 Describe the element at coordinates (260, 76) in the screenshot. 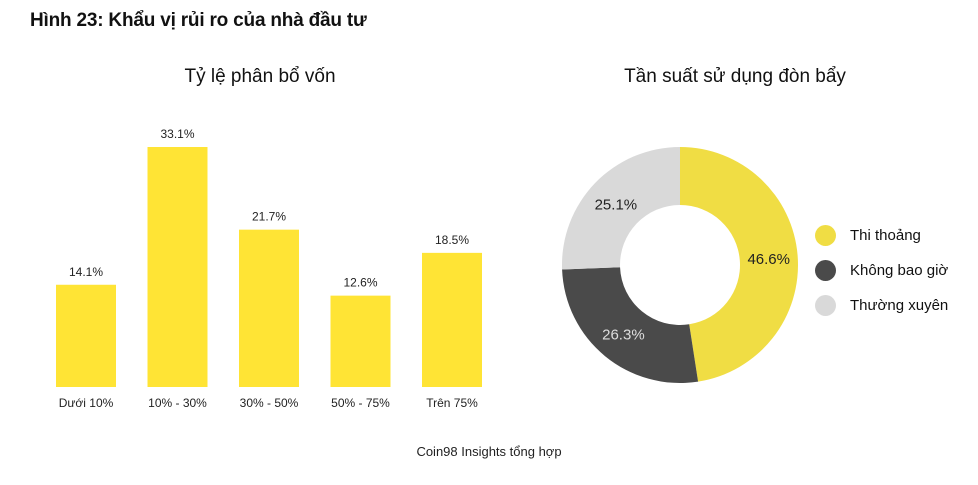

I see `bar-chart-title: Tỷ lệ phân bổ vốn` at that location.